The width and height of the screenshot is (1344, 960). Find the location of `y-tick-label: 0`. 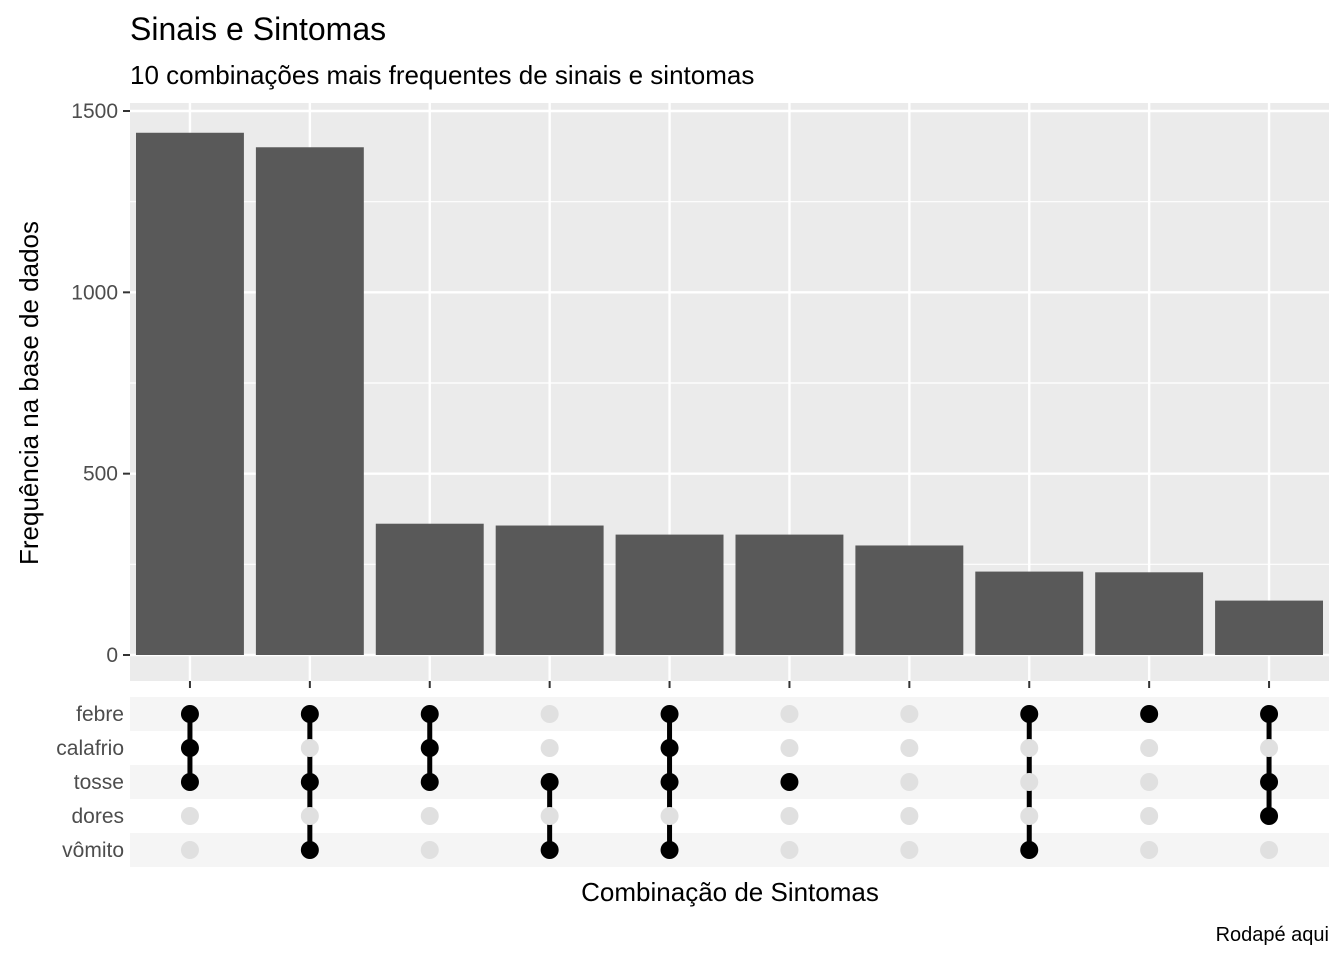

y-tick-label: 0 is located at coordinates (112, 655).